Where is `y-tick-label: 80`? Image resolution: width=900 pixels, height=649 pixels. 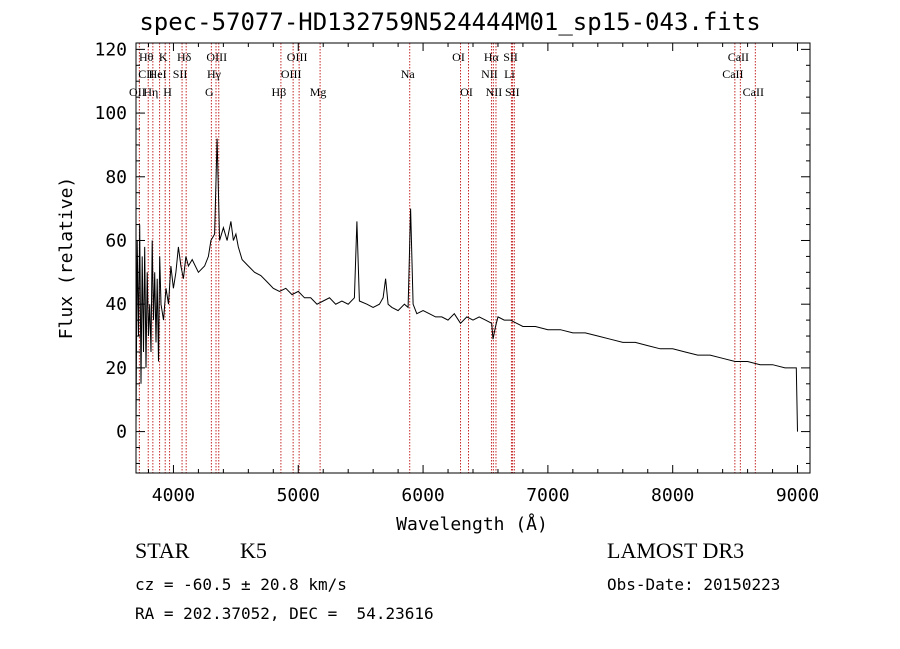
y-tick-label: 80 is located at coordinates (116, 177).